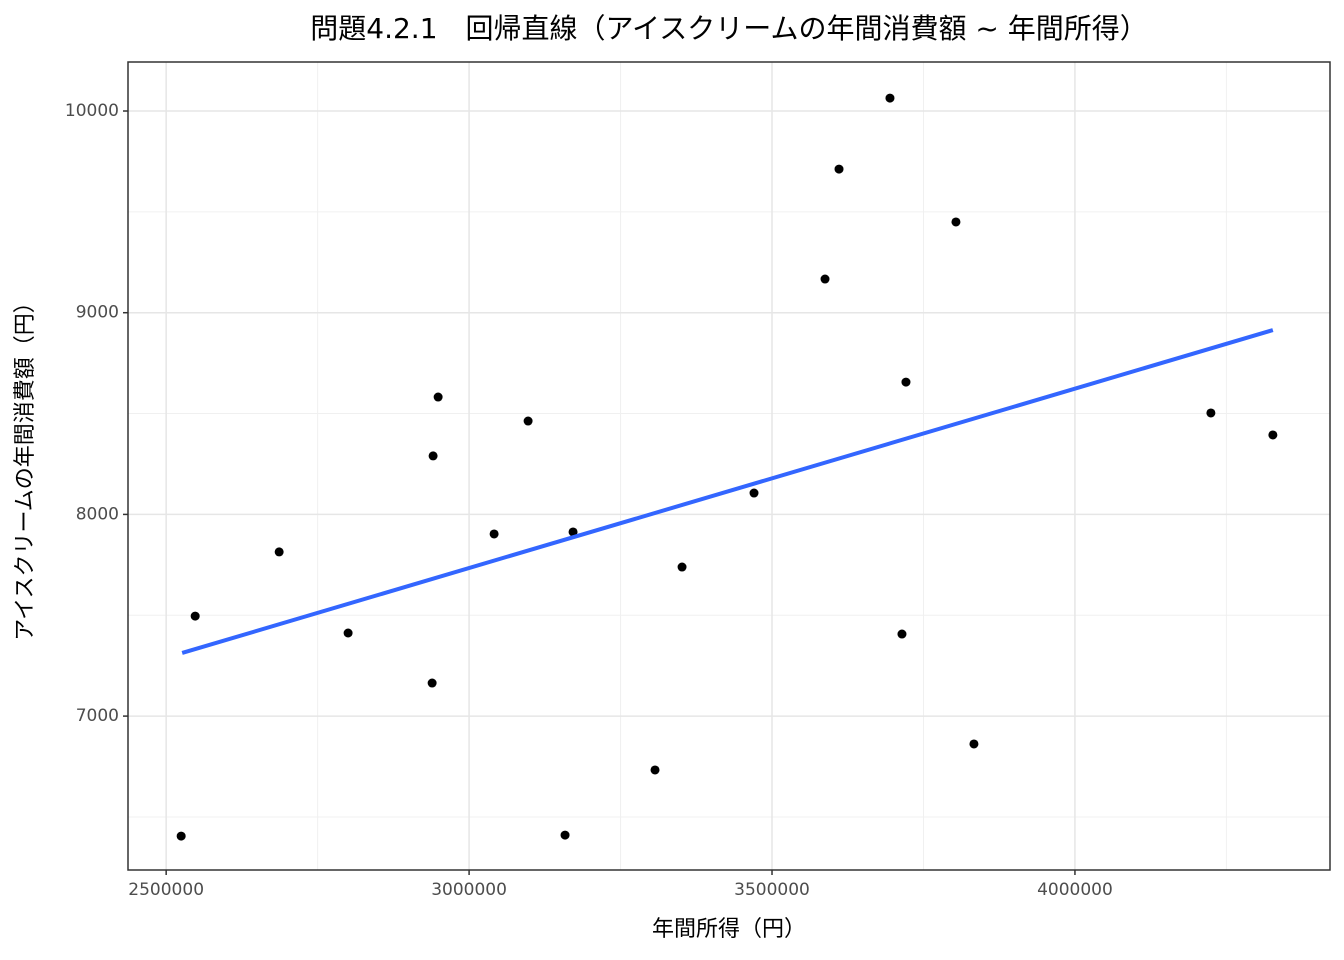  I want to click on x-tick-label: 3500000, so click(772, 890).